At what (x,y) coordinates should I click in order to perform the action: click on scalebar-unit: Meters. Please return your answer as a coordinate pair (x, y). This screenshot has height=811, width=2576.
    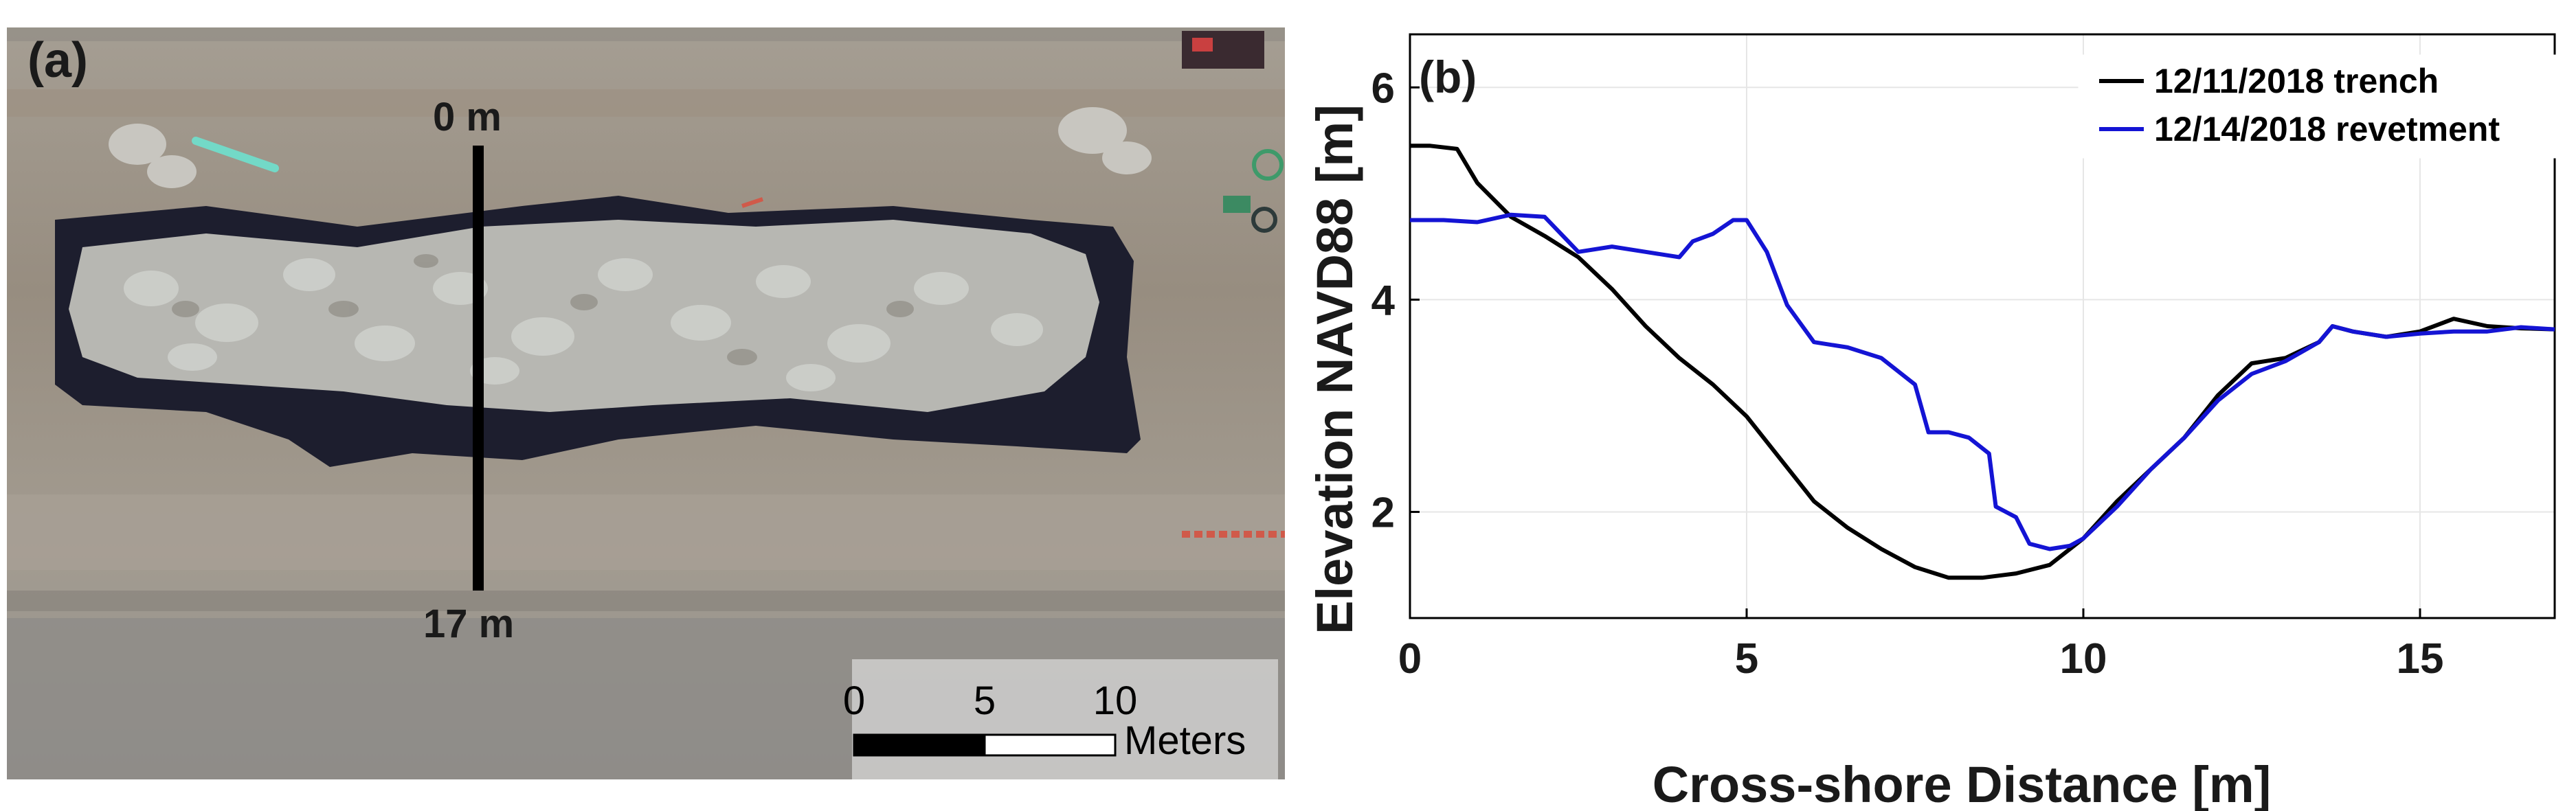
    Looking at the image, I should click on (1185, 741).